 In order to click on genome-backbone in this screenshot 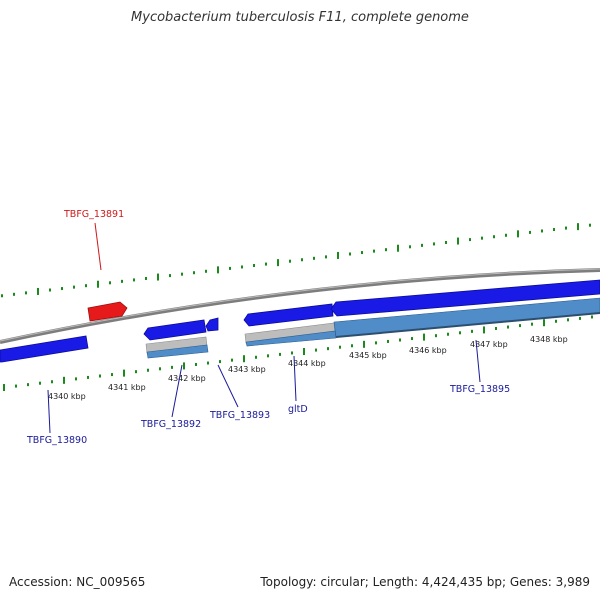, I will do `click(300, 306)`.